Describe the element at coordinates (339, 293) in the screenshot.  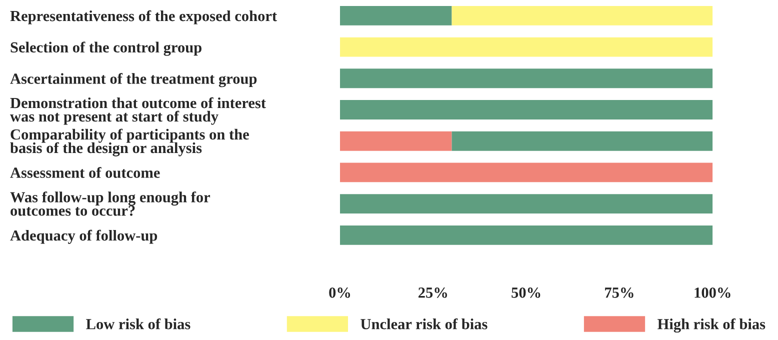
I see `x-tick-label: 0%` at that location.